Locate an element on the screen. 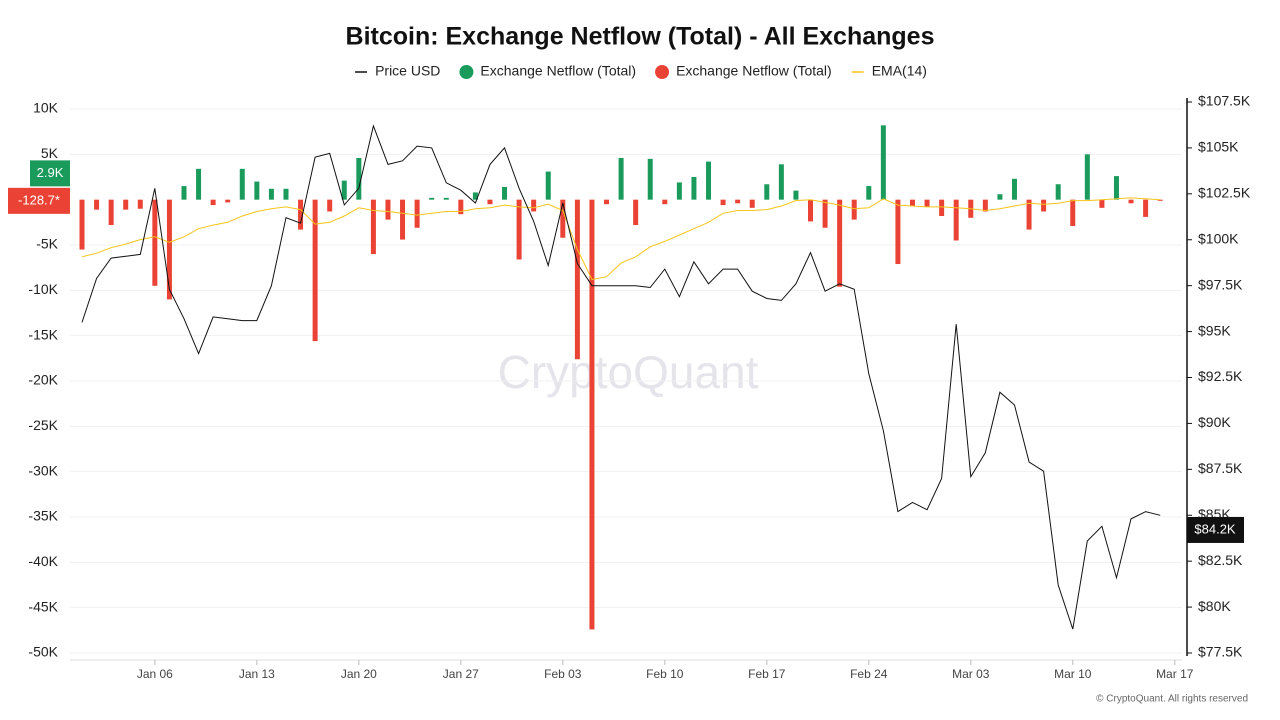 Image resolution: width=1280 pixels, height=720 pixels. y-tick-label: -10K is located at coordinates (43, 289).